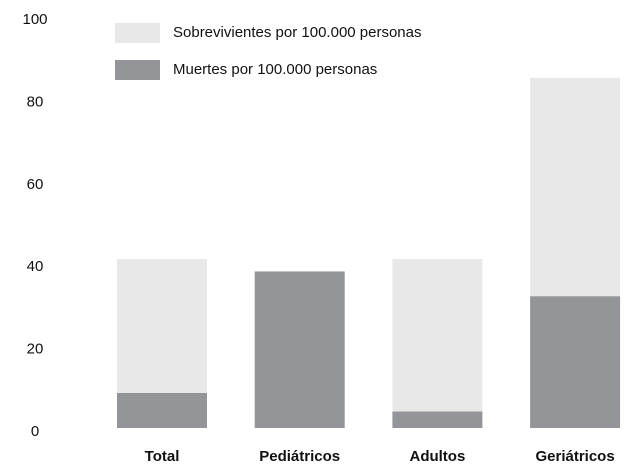  Describe the element at coordinates (35, 266) in the screenshot. I see `y-tick-label: 40` at that location.